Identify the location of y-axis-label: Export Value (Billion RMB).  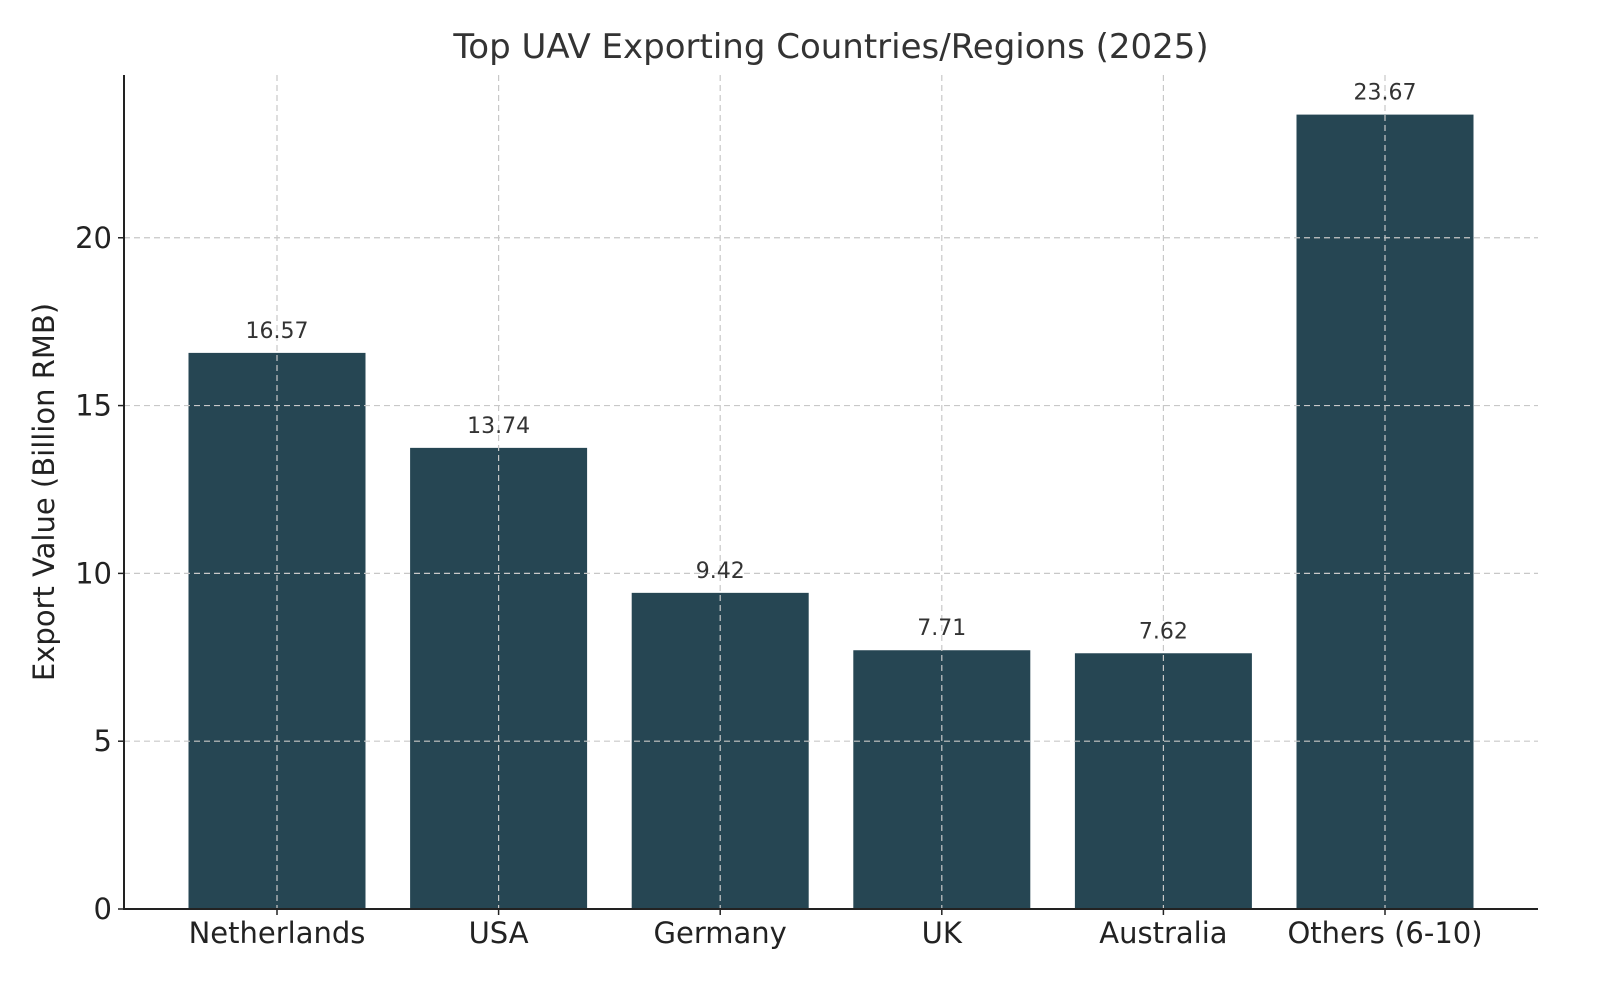
(44, 492).